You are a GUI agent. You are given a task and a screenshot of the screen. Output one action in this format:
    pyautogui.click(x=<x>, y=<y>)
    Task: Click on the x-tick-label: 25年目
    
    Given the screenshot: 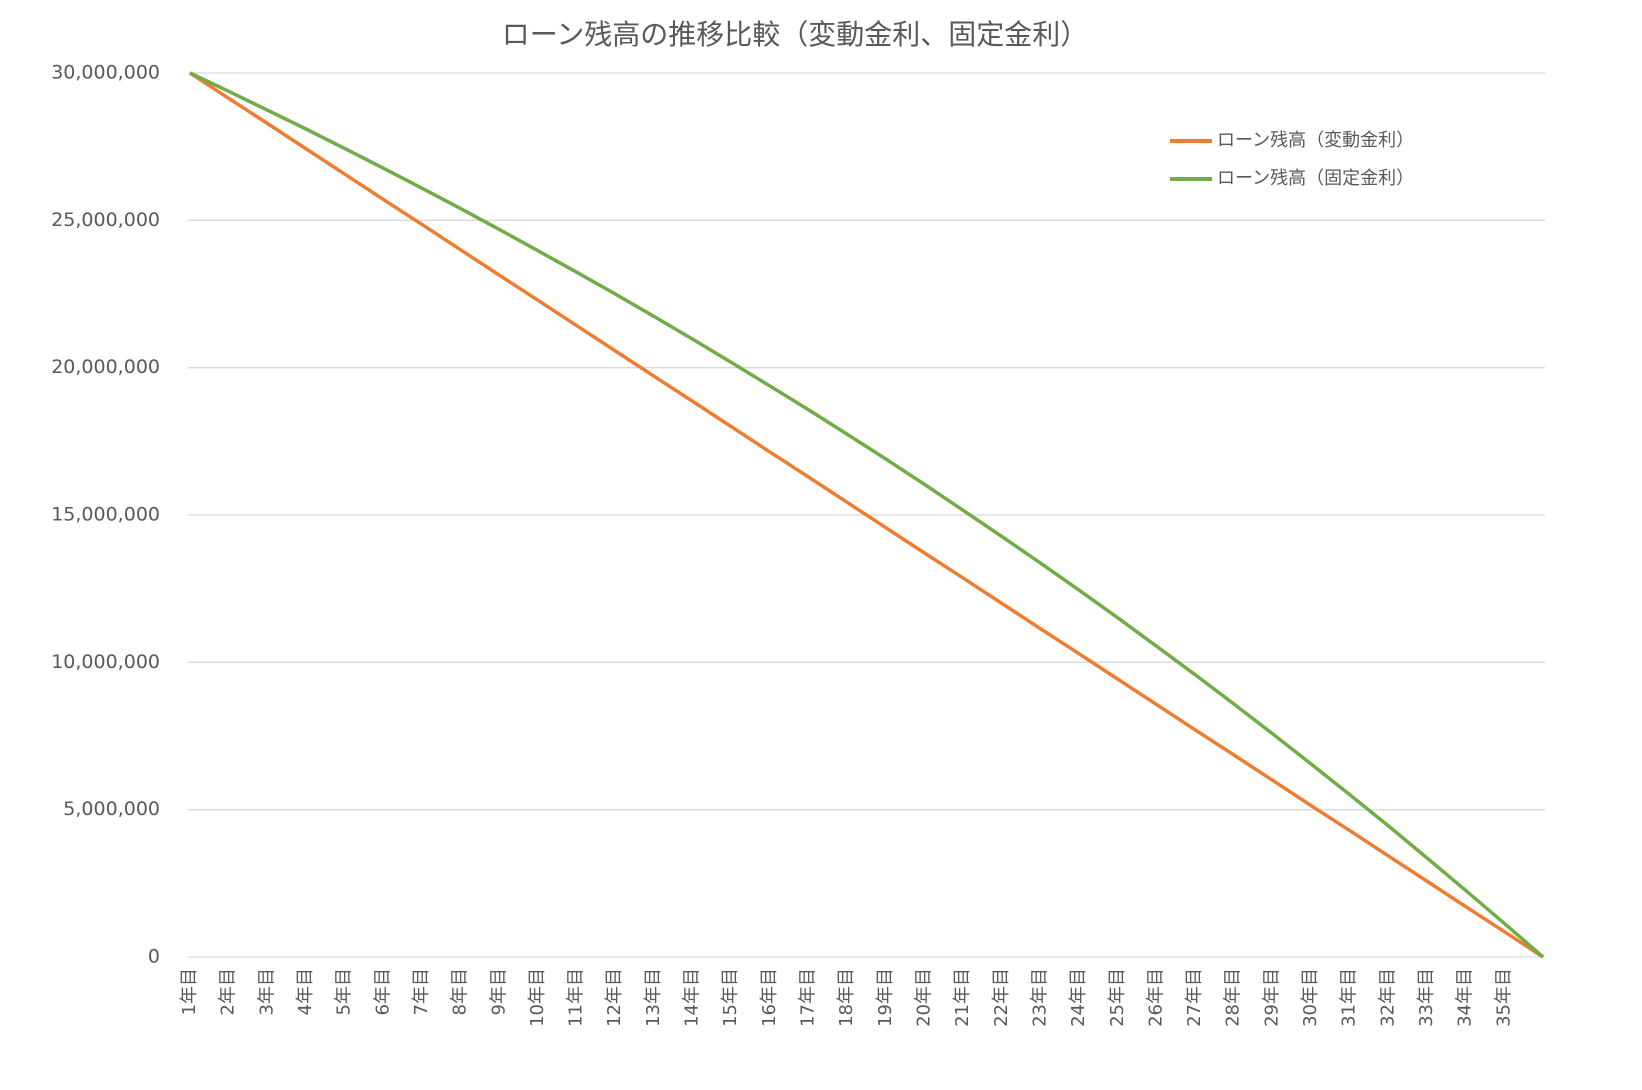 What is the action you would take?
    pyautogui.click(x=1117, y=997)
    